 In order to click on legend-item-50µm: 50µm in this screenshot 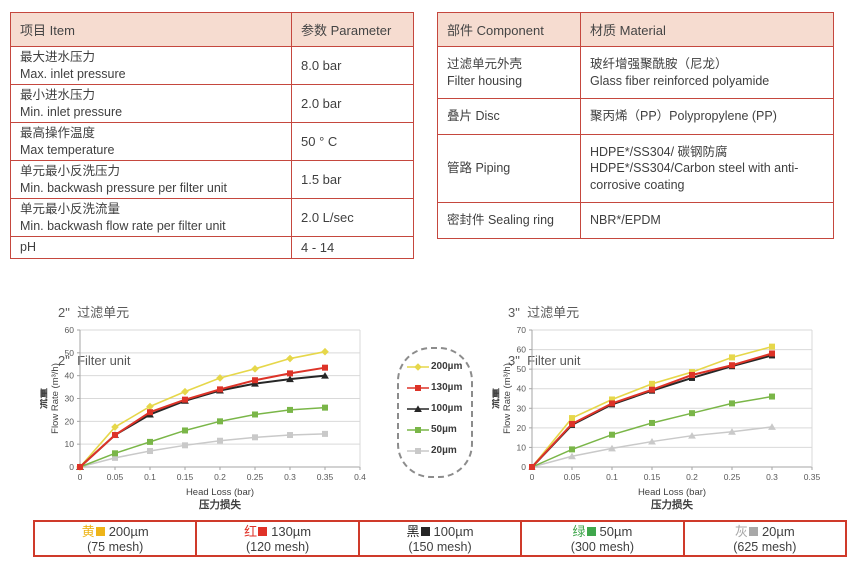, I will do `click(435, 429)`.